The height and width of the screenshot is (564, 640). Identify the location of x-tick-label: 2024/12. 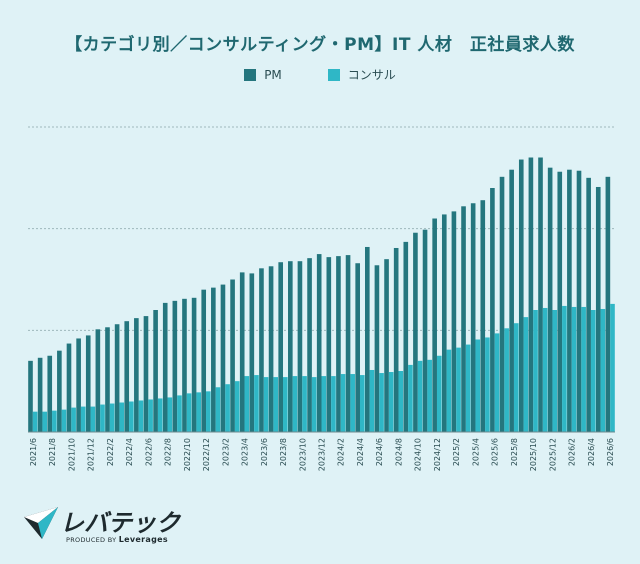
(437, 454).